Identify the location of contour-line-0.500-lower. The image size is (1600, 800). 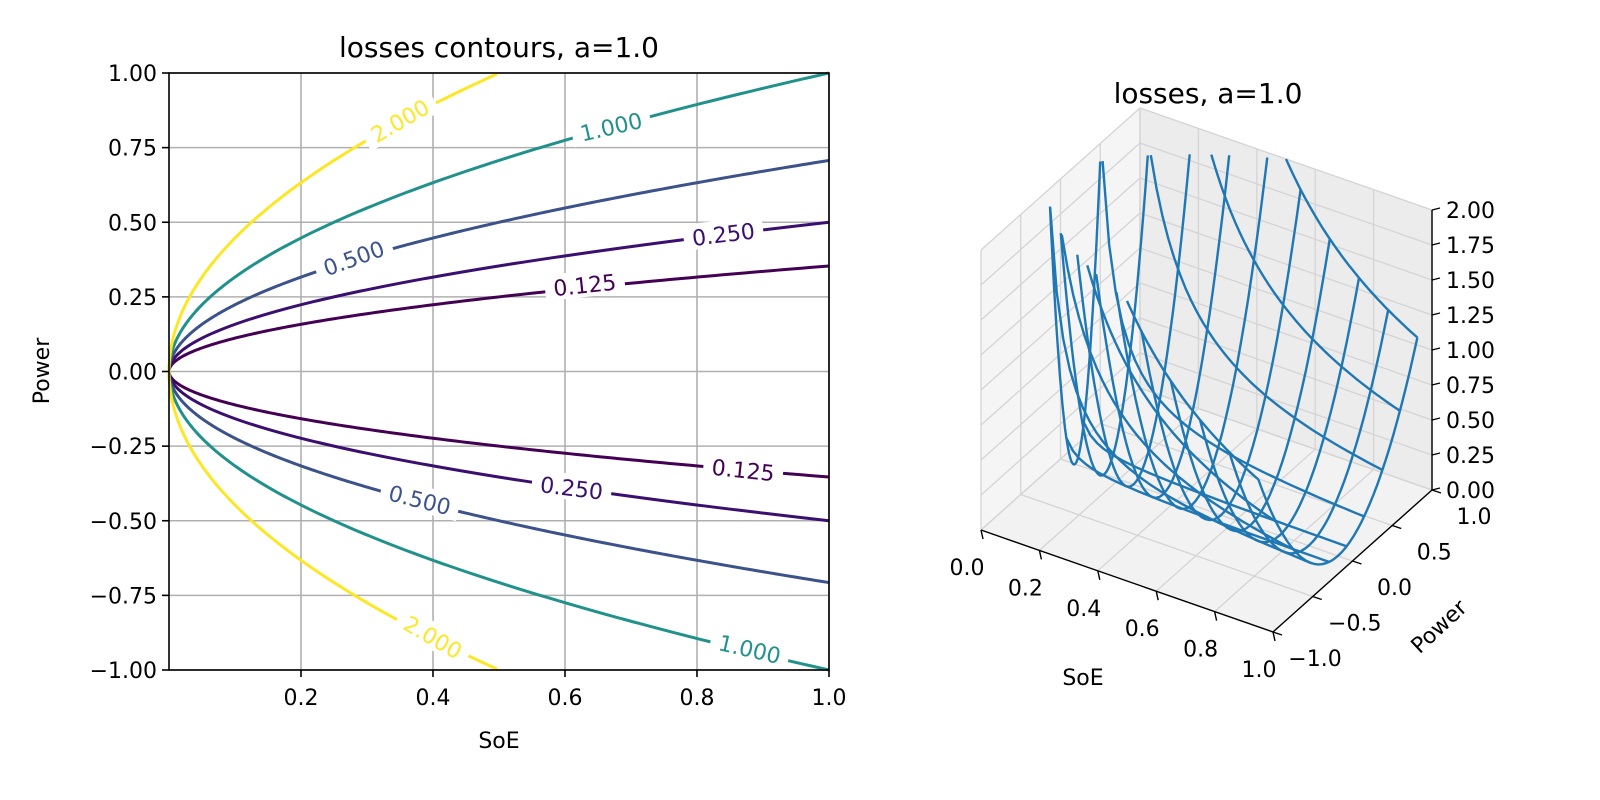
(498, 478).